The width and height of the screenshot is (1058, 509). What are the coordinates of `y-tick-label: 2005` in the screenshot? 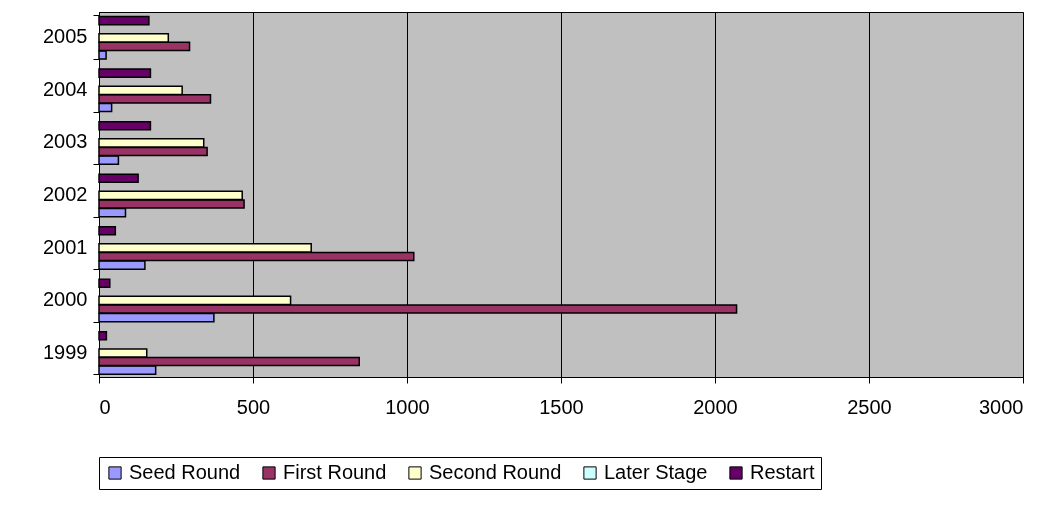 It's located at (65, 36).